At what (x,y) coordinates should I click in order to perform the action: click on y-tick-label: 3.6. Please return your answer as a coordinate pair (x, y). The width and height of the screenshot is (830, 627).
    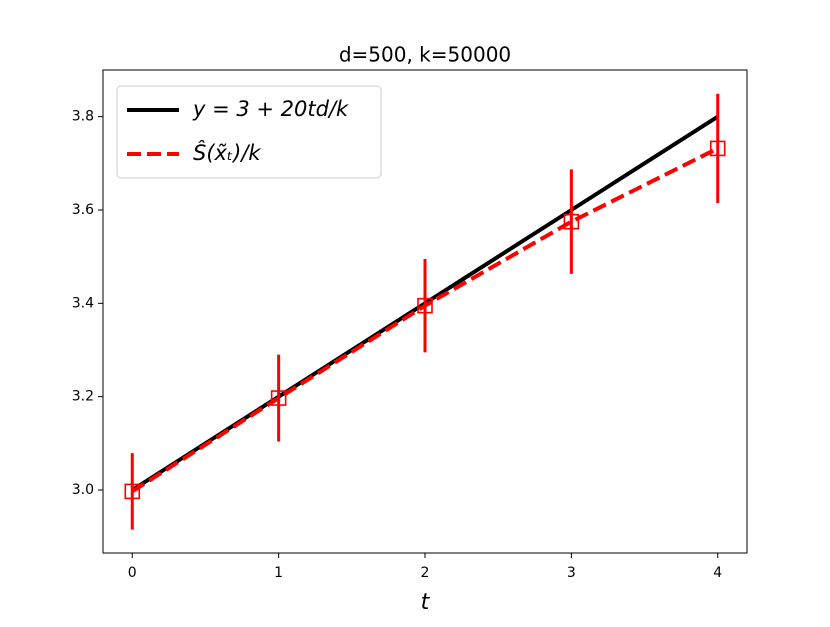
    Looking at the image, I should click on (83, 210).